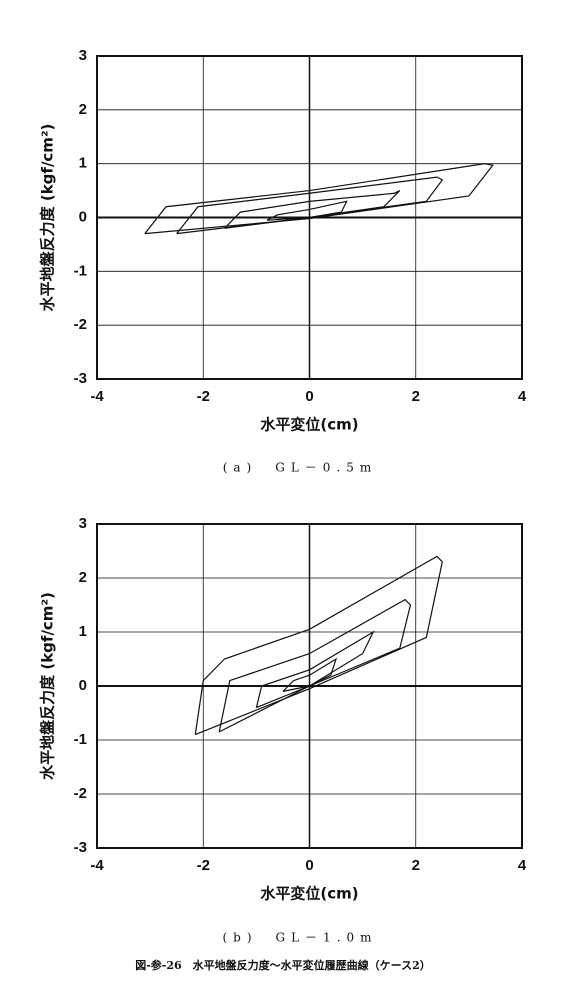  What do you see at coordinates (299, 938) in the screenshot?
I see `chart-caption: (b) GL－1.0m` at bounding box center [299, 938].